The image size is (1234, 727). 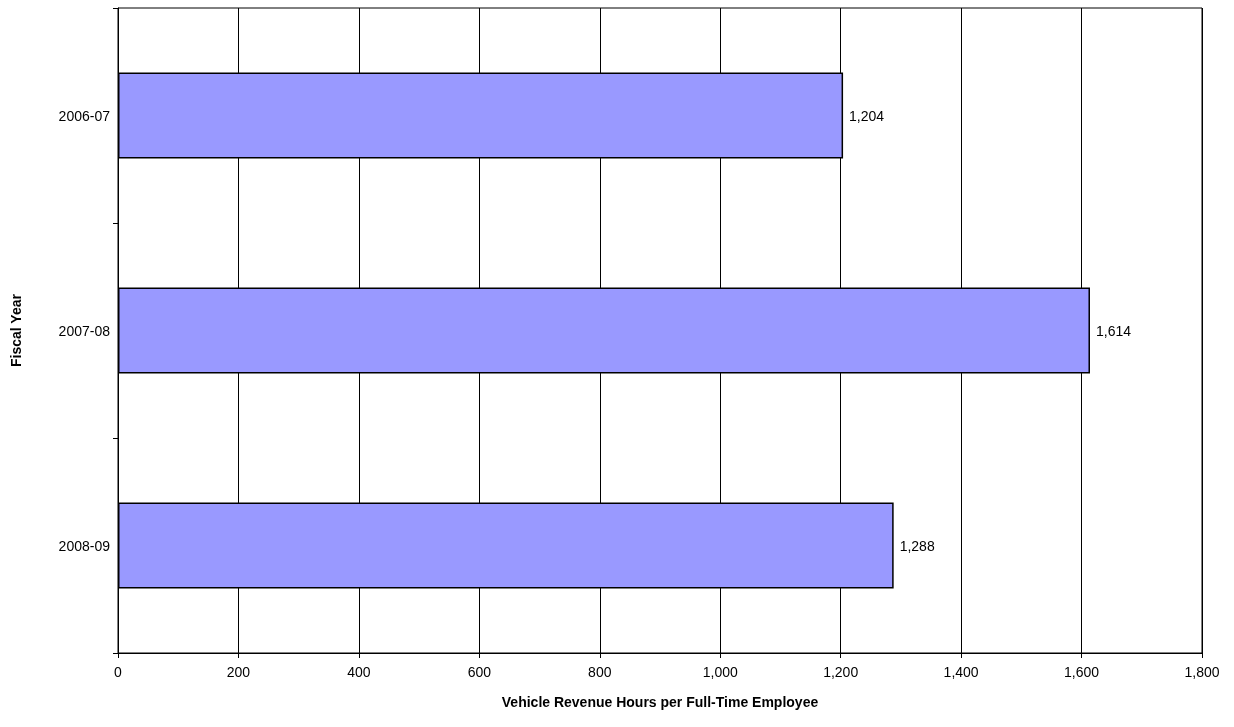 I want to click on y-tick-label: 2008-09, so click(x=84, y=545).